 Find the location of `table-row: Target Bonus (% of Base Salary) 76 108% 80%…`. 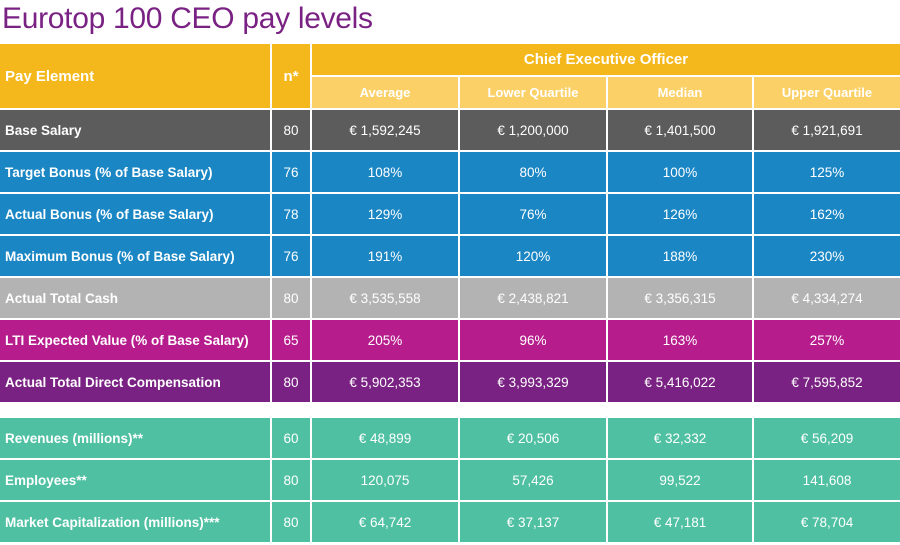

table-row: Target Bonus (% of Base Salary) 76 108% 80%… is located at coordinates (450, 172).